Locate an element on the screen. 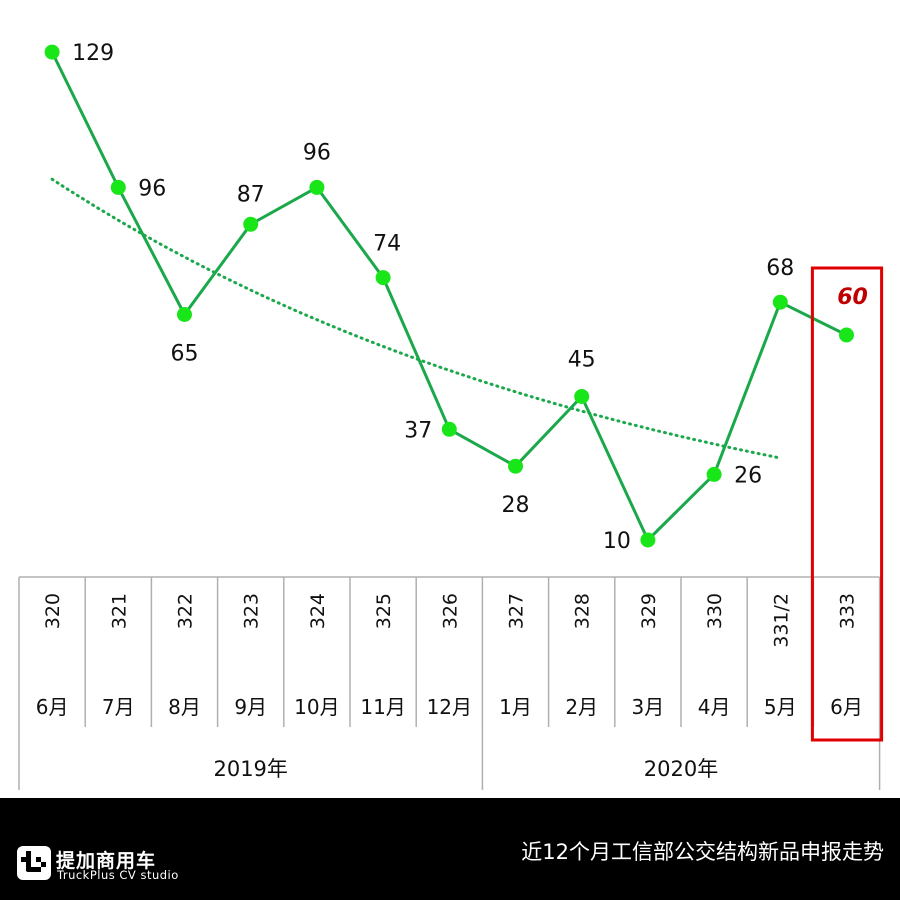 The height and width of the screenshot is (900, 900). highlight-value-label: 60 is located at coordinates (852, 297).